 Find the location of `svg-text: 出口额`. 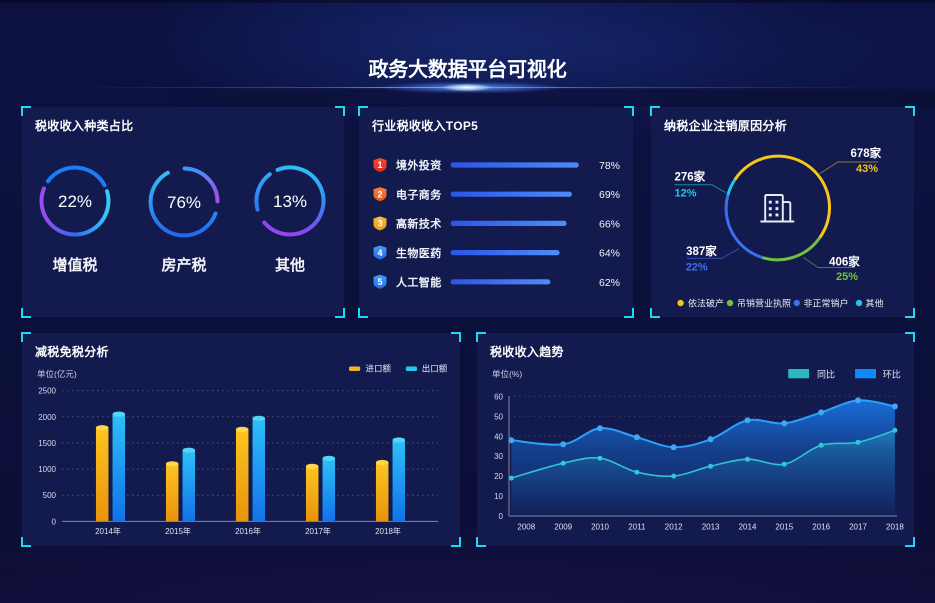

svg-text: 出口额 is located at coordinates (435, 369).